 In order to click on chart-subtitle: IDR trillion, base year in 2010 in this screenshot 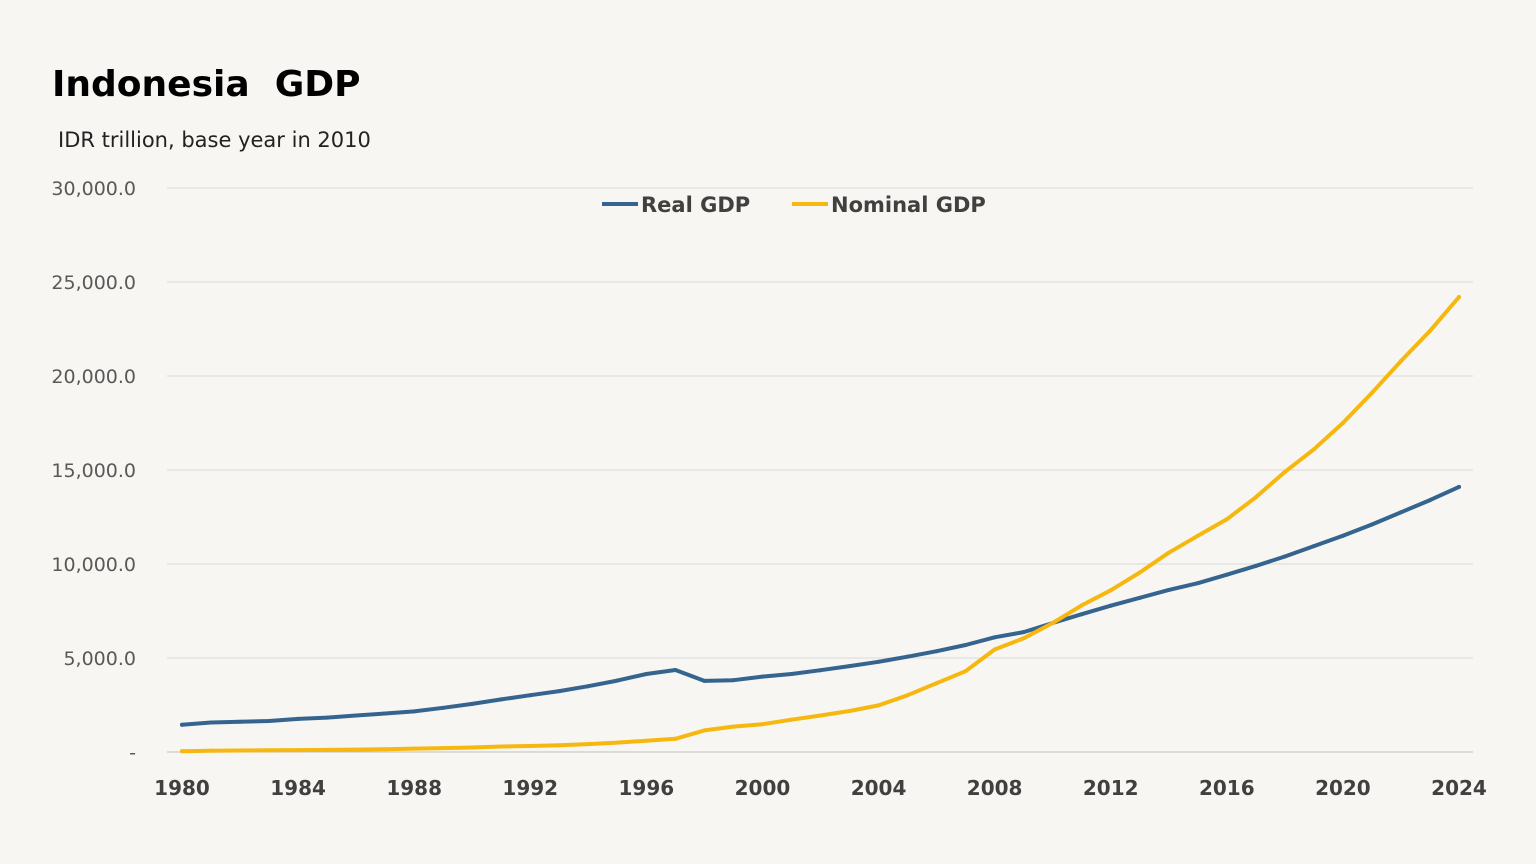, I will do `click(214, 140)`.